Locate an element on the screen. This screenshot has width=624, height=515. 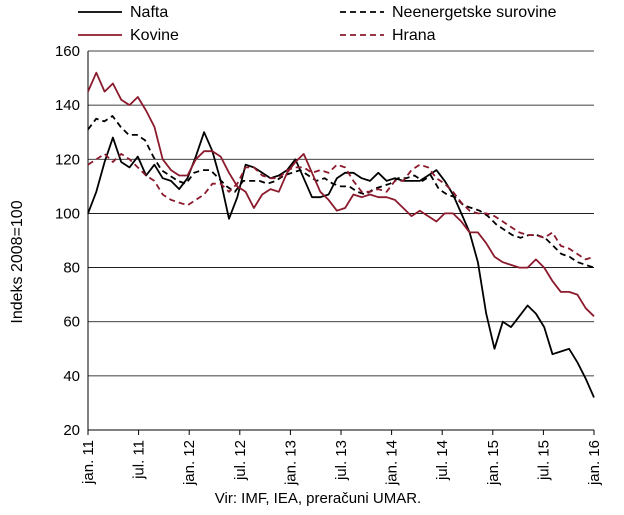
x-tick-label: jul. 14 is located at coordinates (442, 460).